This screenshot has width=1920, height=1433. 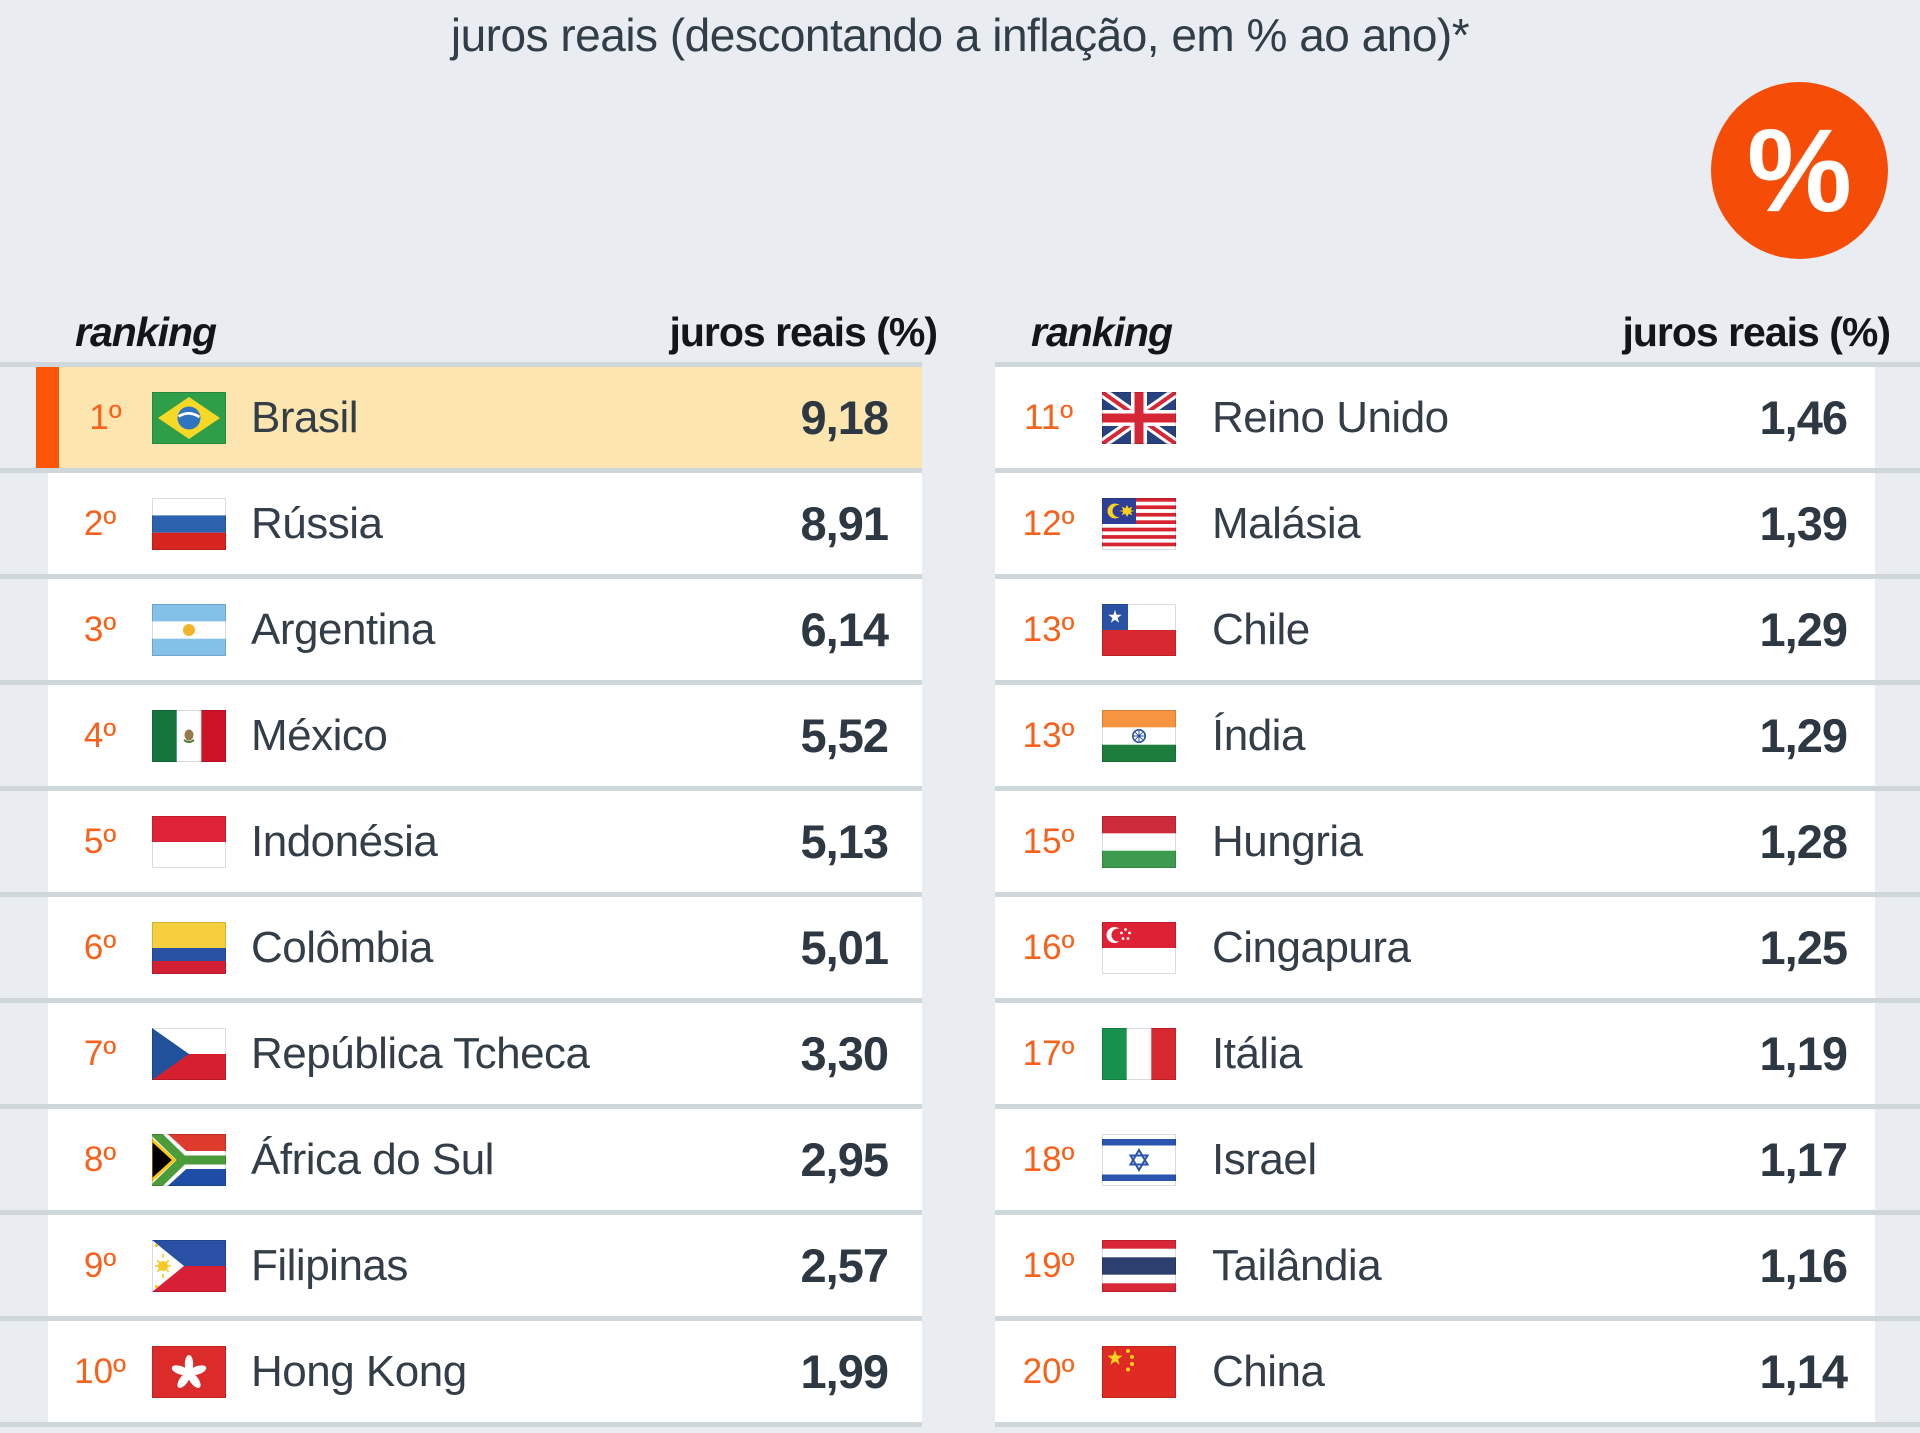 I want to click on country-label: Reino Unido, so click(x=1330, y=417).